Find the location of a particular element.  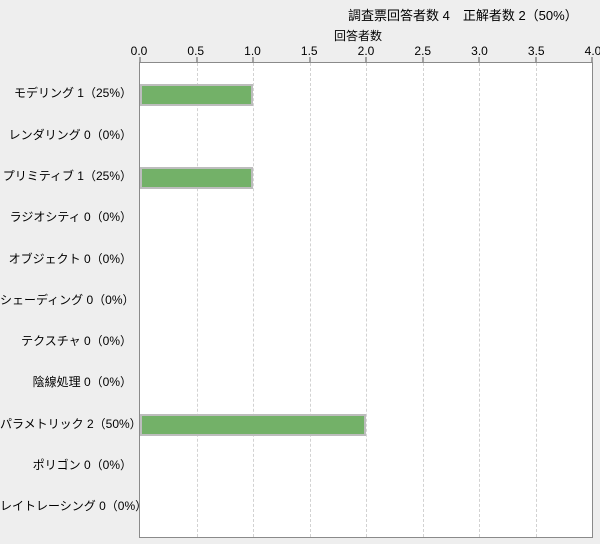

category-label: レンダリング 0（0%） is located at coordinates (70, 134).